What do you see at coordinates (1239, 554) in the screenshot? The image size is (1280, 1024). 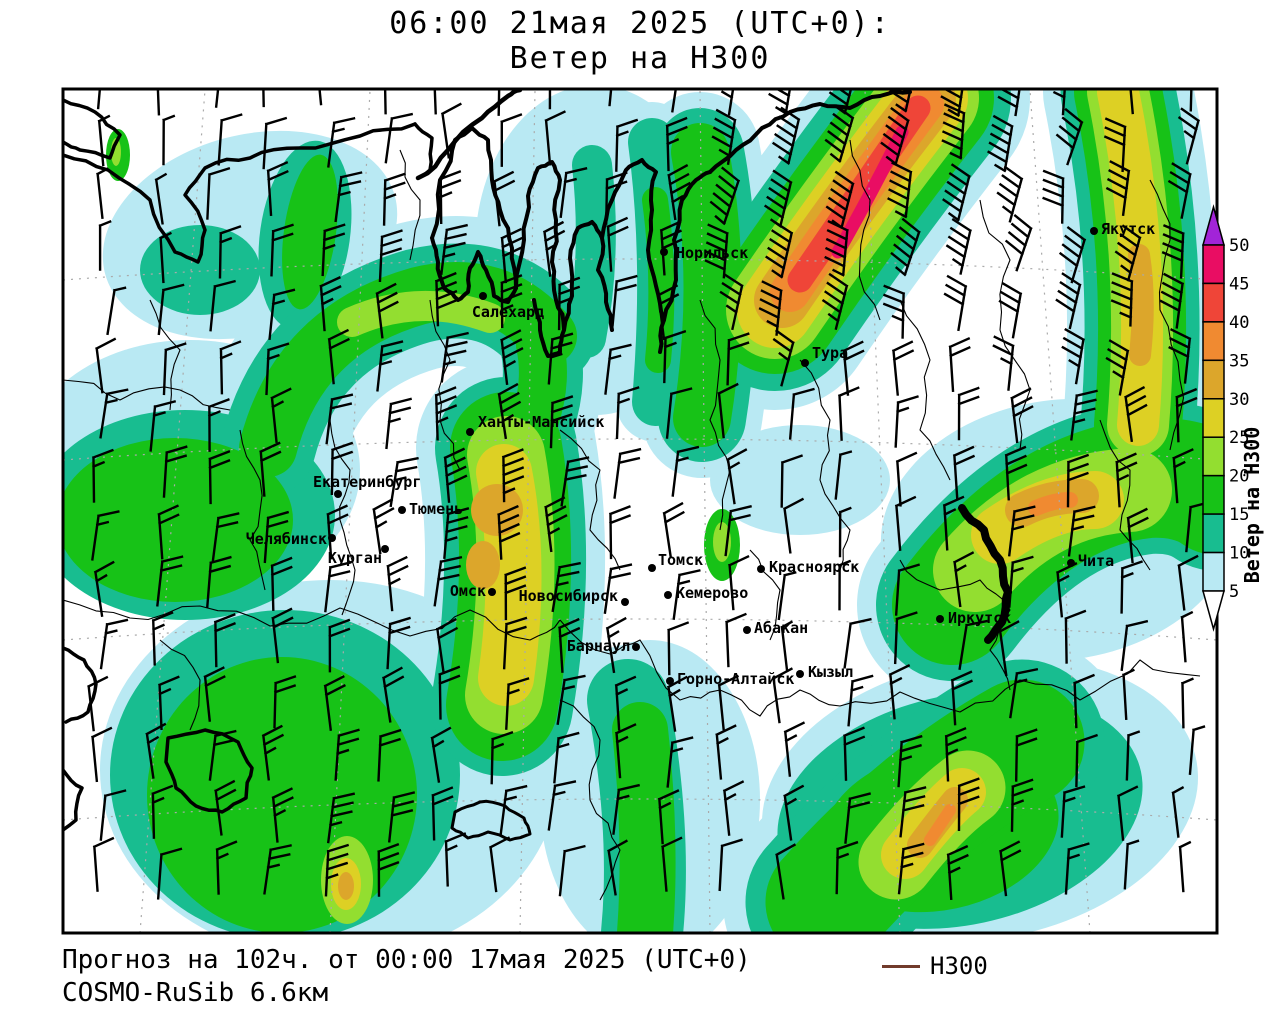 I see `colorbar-tick-label: 10` at bounding box center [1239, 554].